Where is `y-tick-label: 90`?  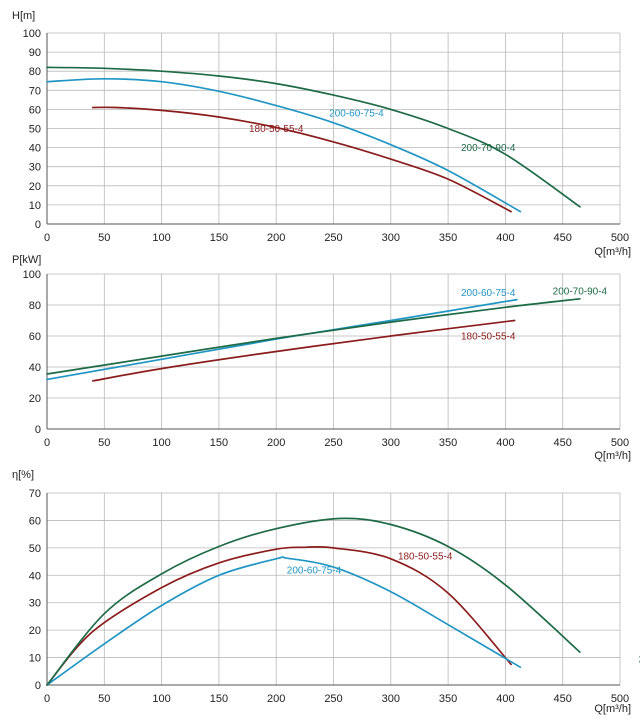 y-tick-label: 90 is located at coordinates (35, 53).